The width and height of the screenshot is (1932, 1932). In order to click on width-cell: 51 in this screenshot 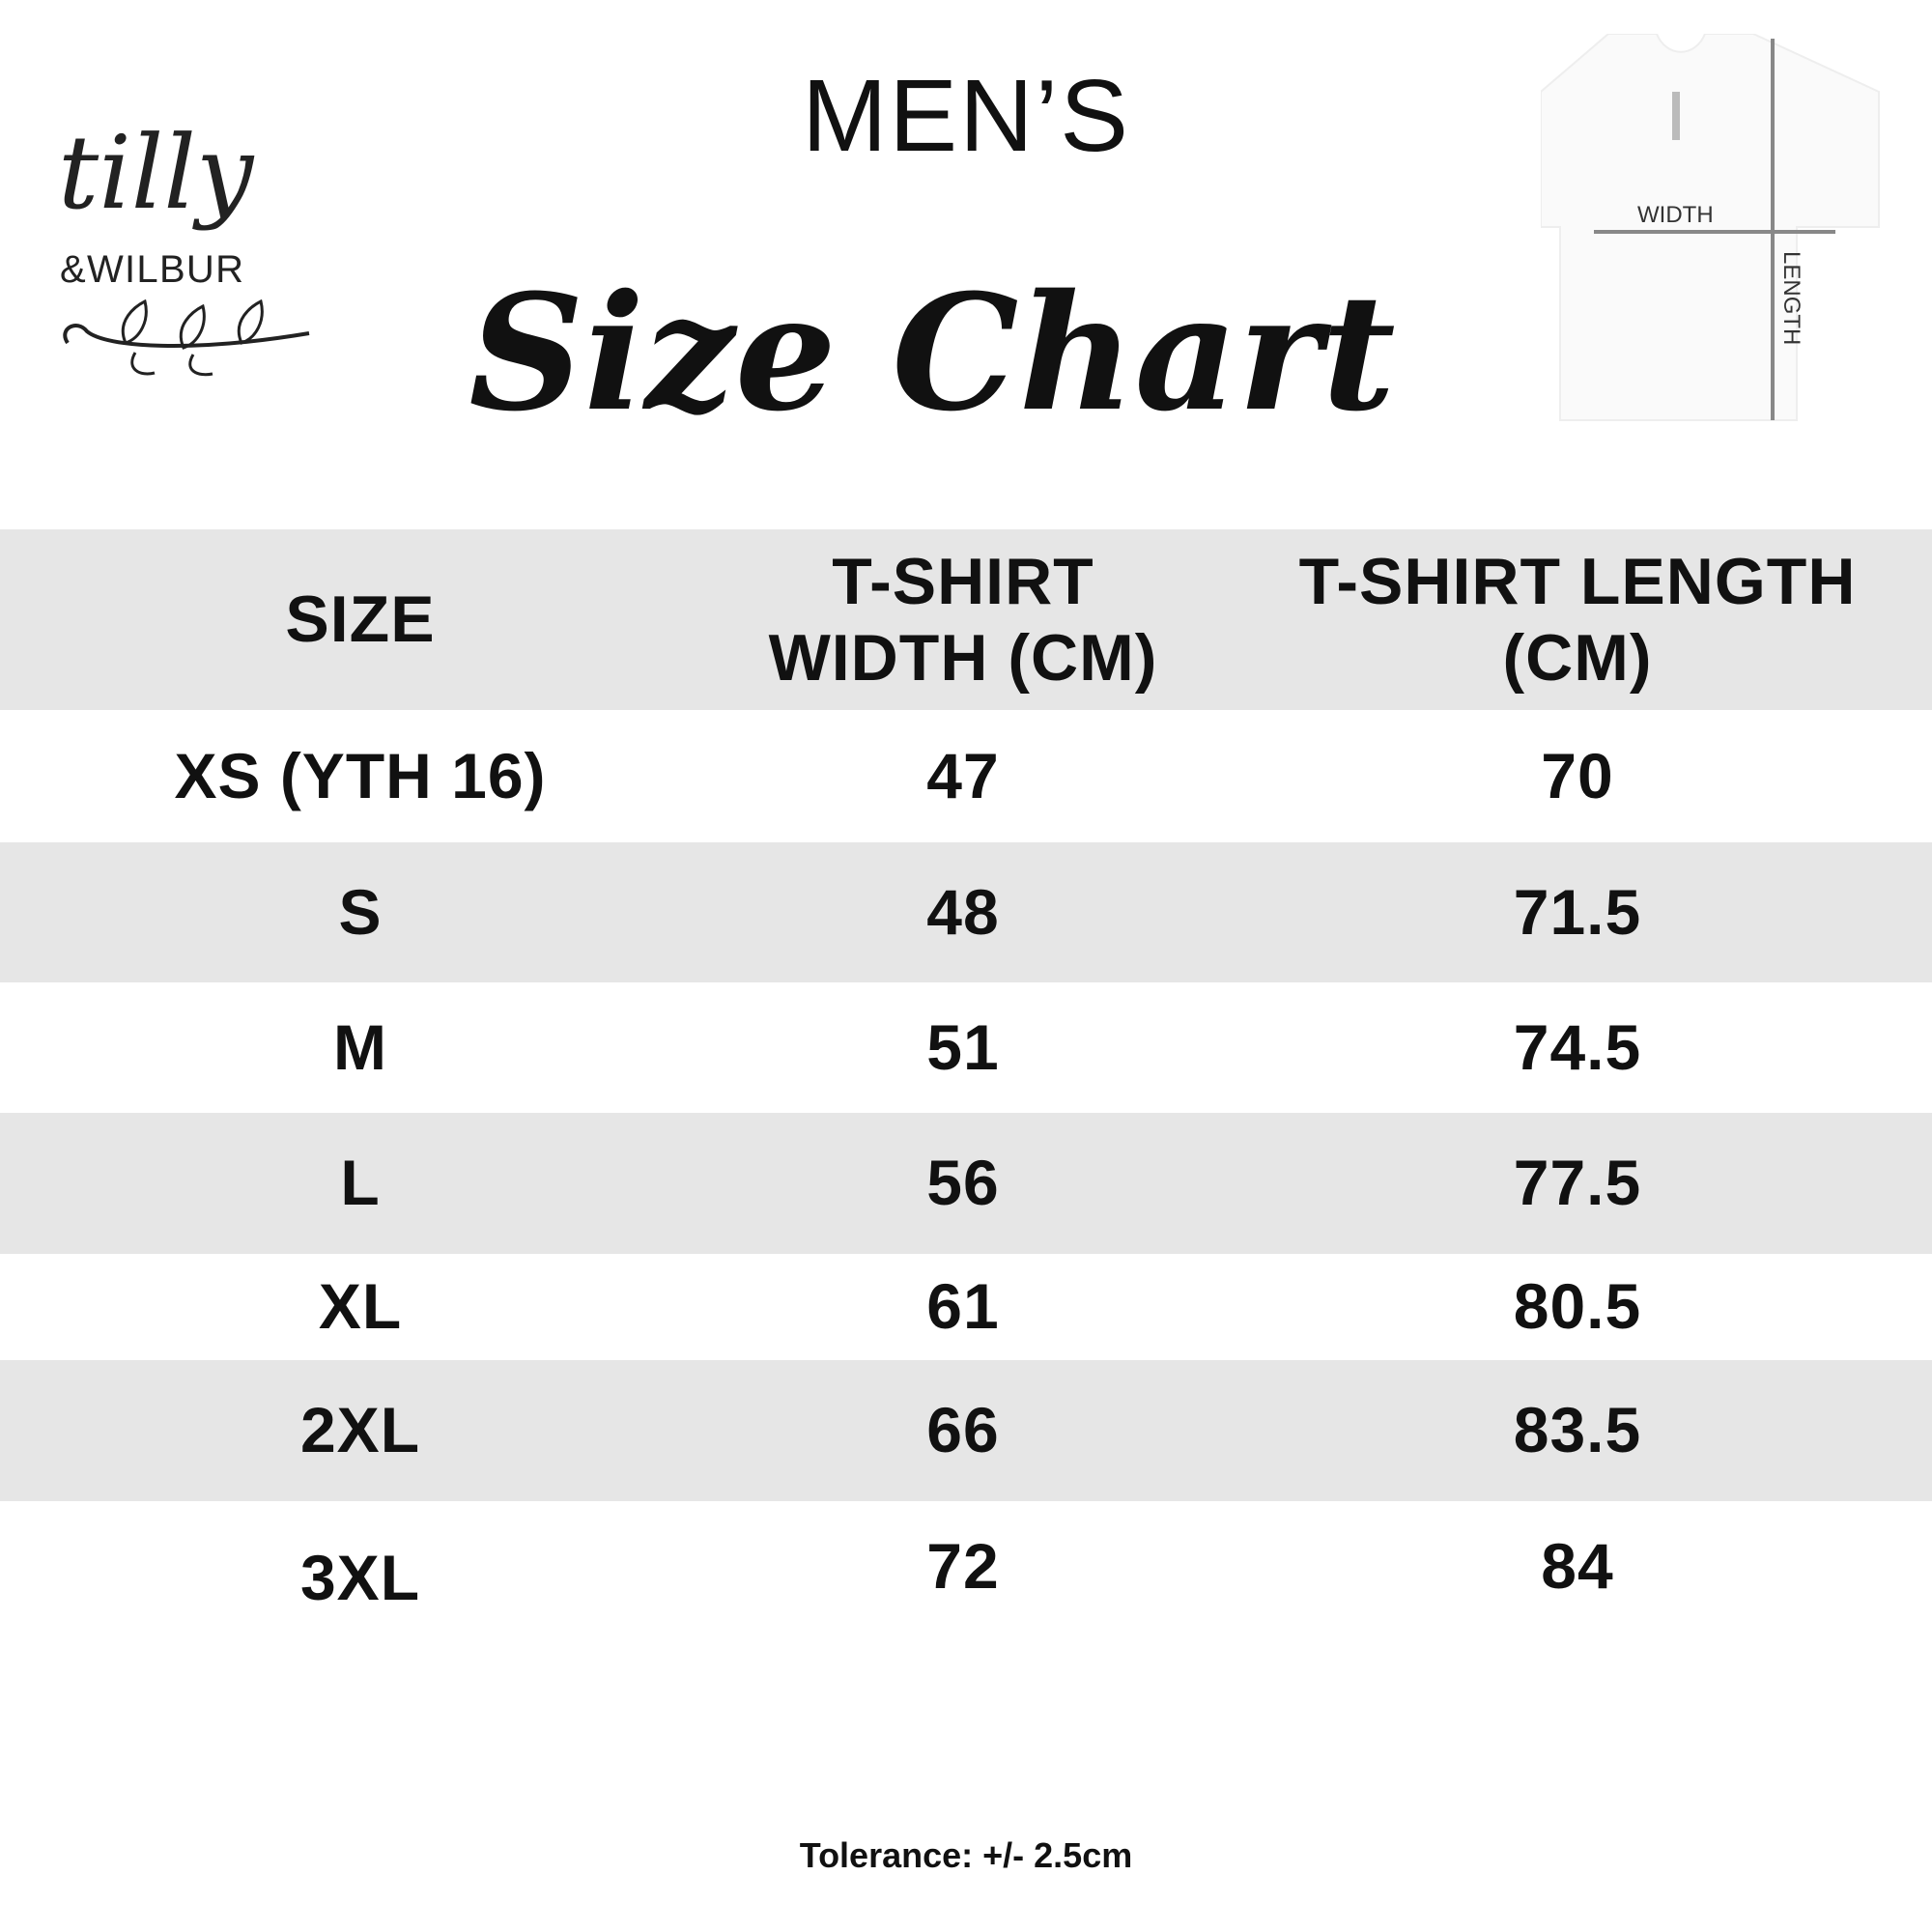, I will do `click(963, 1046)`.